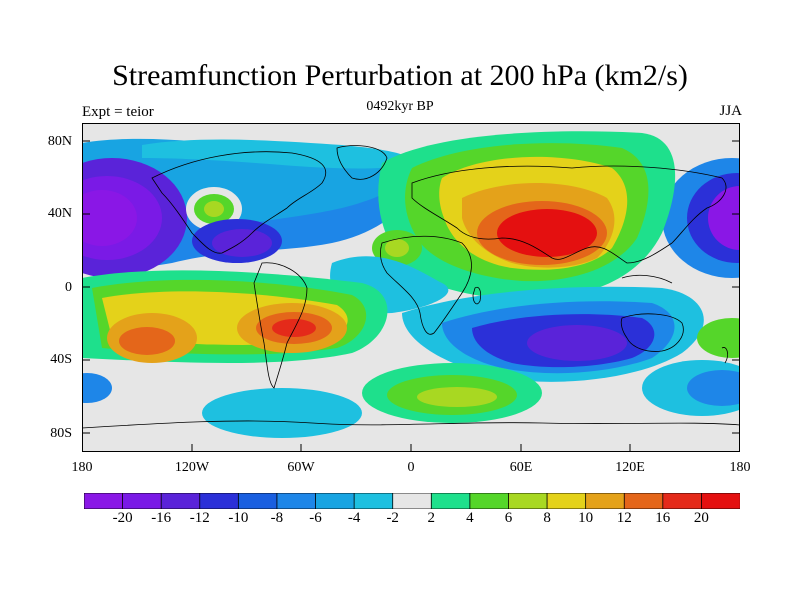 This screenshot has width=800, height=600. Describe the element at coordinates (411, 424) in the screenshot. I see `coast-antarctica` at that location.